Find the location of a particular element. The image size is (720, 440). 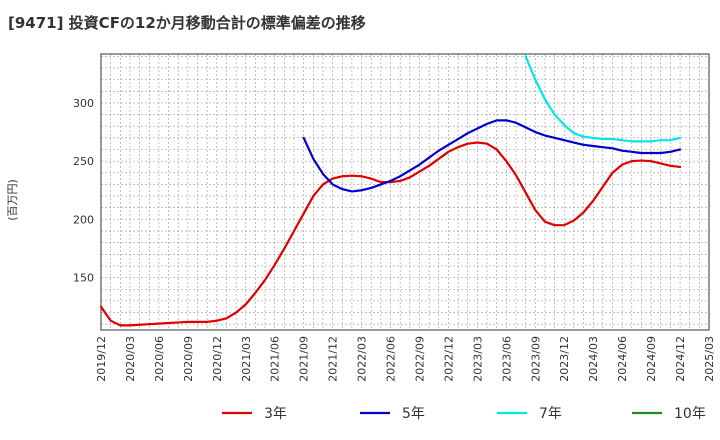

legend-label: 7年 is located at coordinates (550, 414).